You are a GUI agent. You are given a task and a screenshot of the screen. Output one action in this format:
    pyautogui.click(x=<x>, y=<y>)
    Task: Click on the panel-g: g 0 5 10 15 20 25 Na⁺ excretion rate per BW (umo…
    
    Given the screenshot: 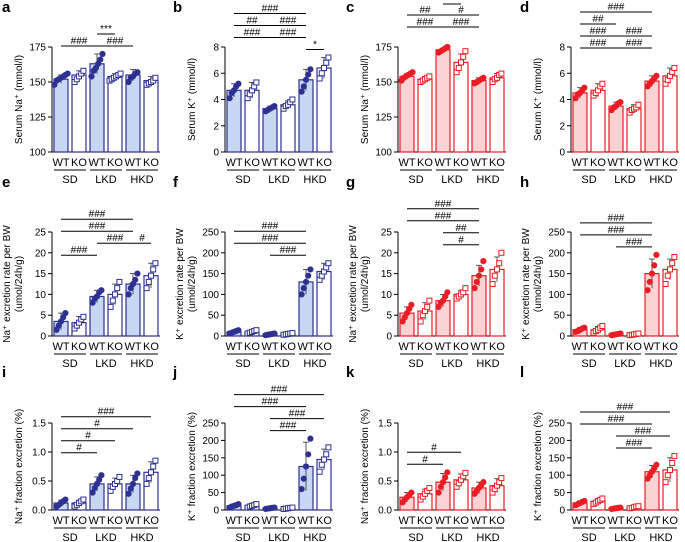 What is the action you would take?
    pyautogui.click(x=426, y=272)
    